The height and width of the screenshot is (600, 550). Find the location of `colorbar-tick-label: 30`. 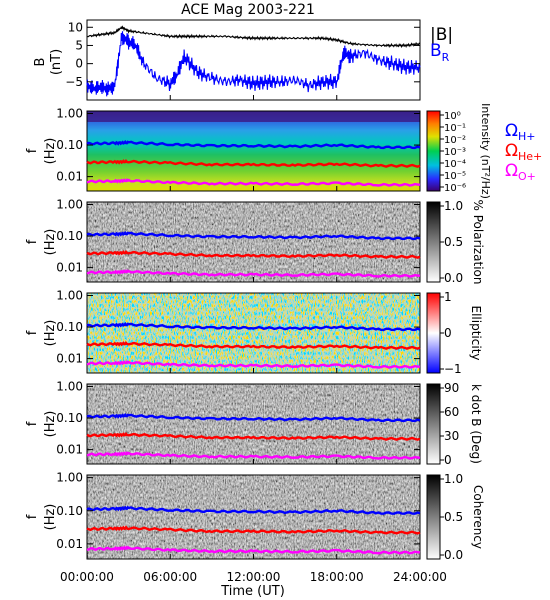

colorbar-tick-label: 30 is located at coordinates (451, 436).